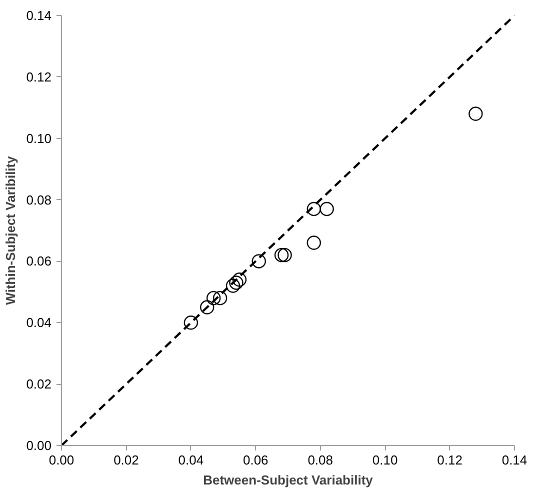 The image size is (542, 490). I want to click on y-tick-label: 0.02, so click(39, 384).